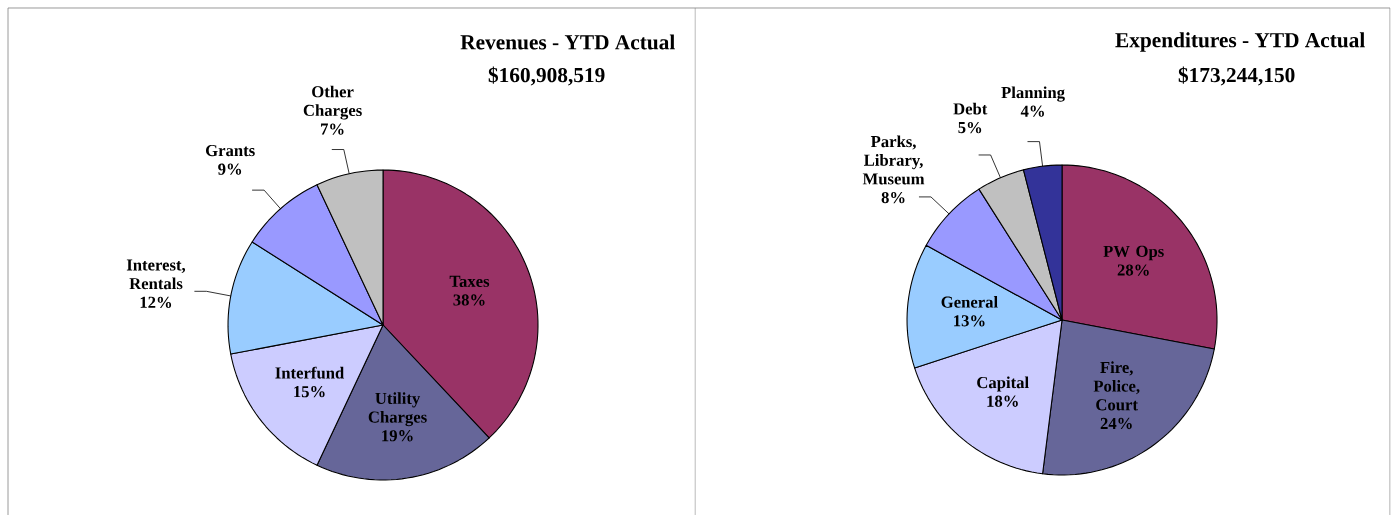  I want to click on slice-label: Interfund, so click(310, 372).